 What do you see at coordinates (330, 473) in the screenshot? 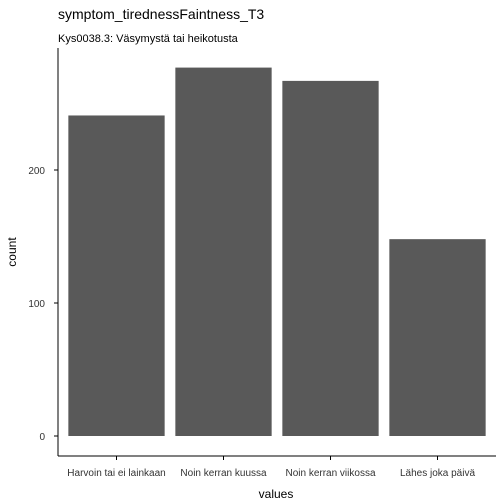
I see `x-tick-label: Noin kerran viikossa` at bounding box center [330, 473].